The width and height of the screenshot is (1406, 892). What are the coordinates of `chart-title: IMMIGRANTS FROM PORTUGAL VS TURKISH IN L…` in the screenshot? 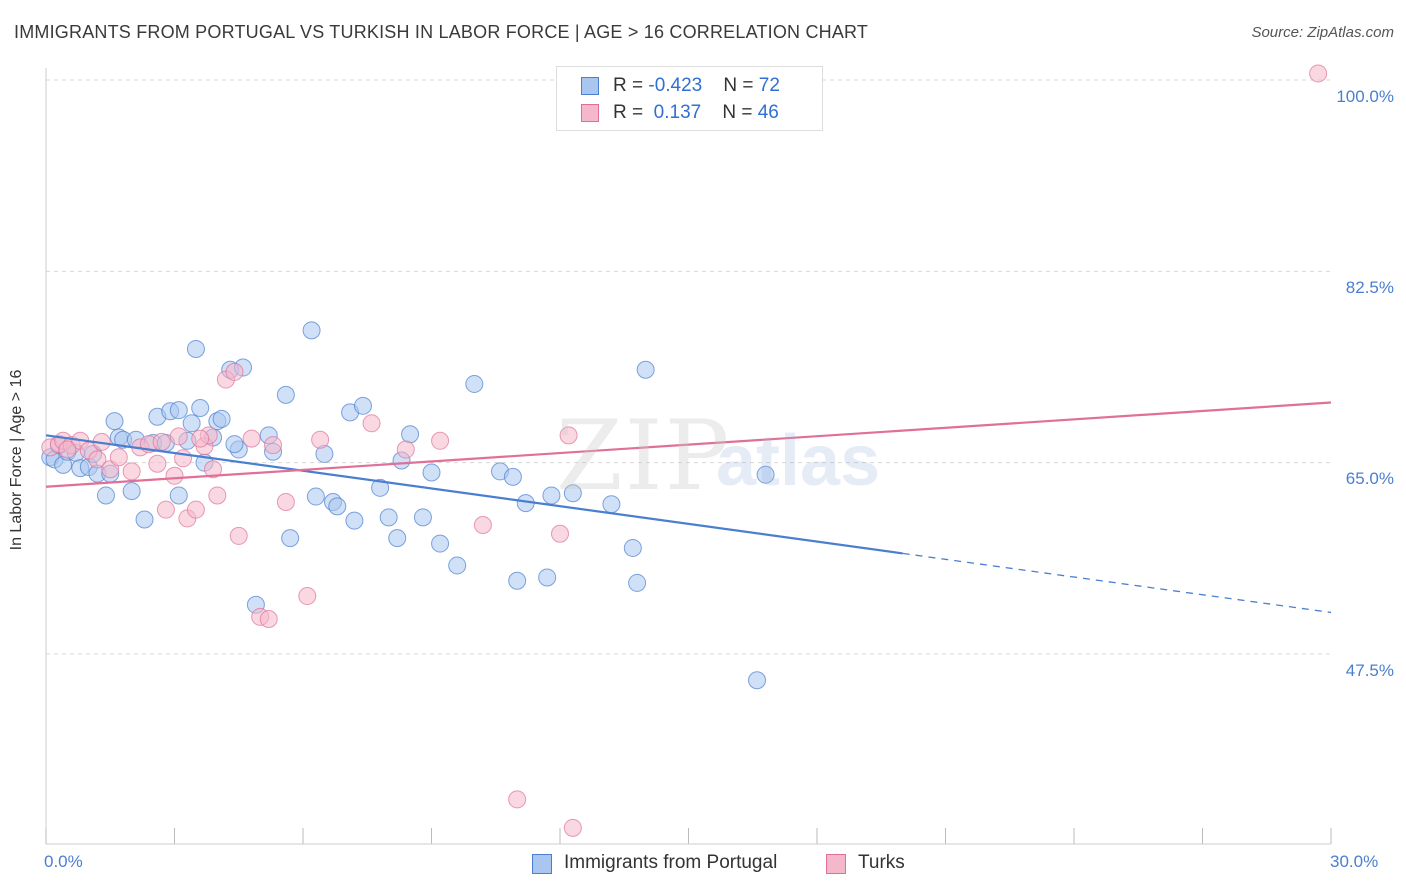 It's located at (441, 32).